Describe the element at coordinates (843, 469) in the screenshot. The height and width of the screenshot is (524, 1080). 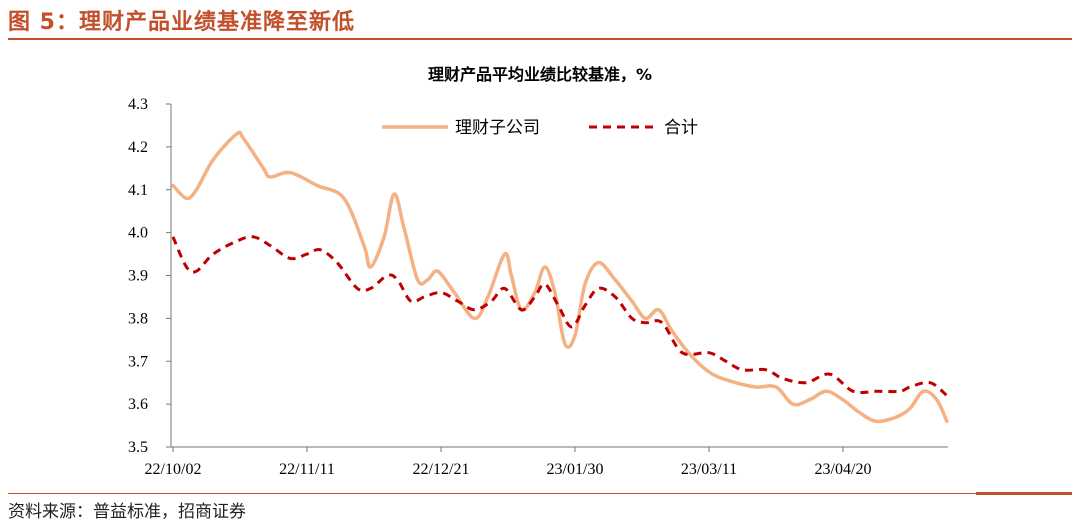
I see `x-tick-label: 23/04/20` at that location.